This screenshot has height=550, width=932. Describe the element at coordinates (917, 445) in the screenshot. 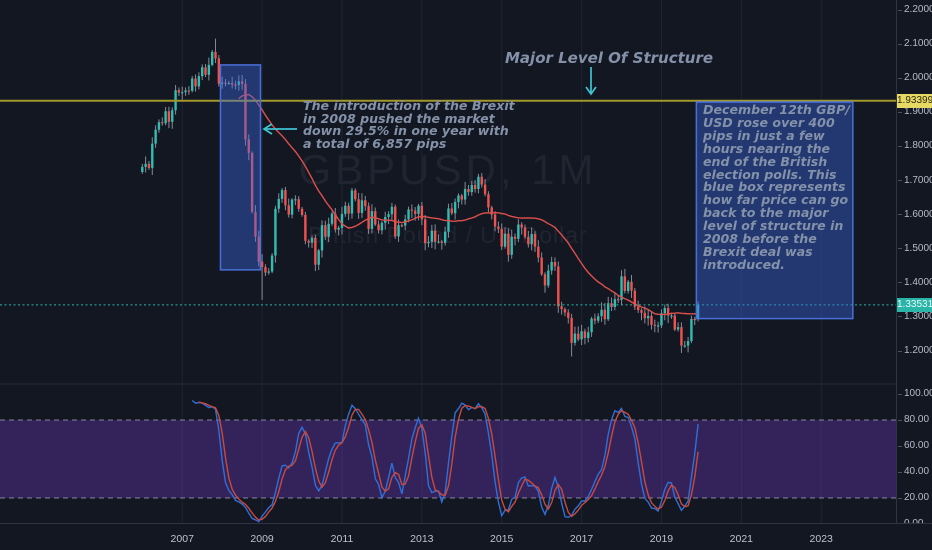

I see `price-axis-label: 60.00` at that location.